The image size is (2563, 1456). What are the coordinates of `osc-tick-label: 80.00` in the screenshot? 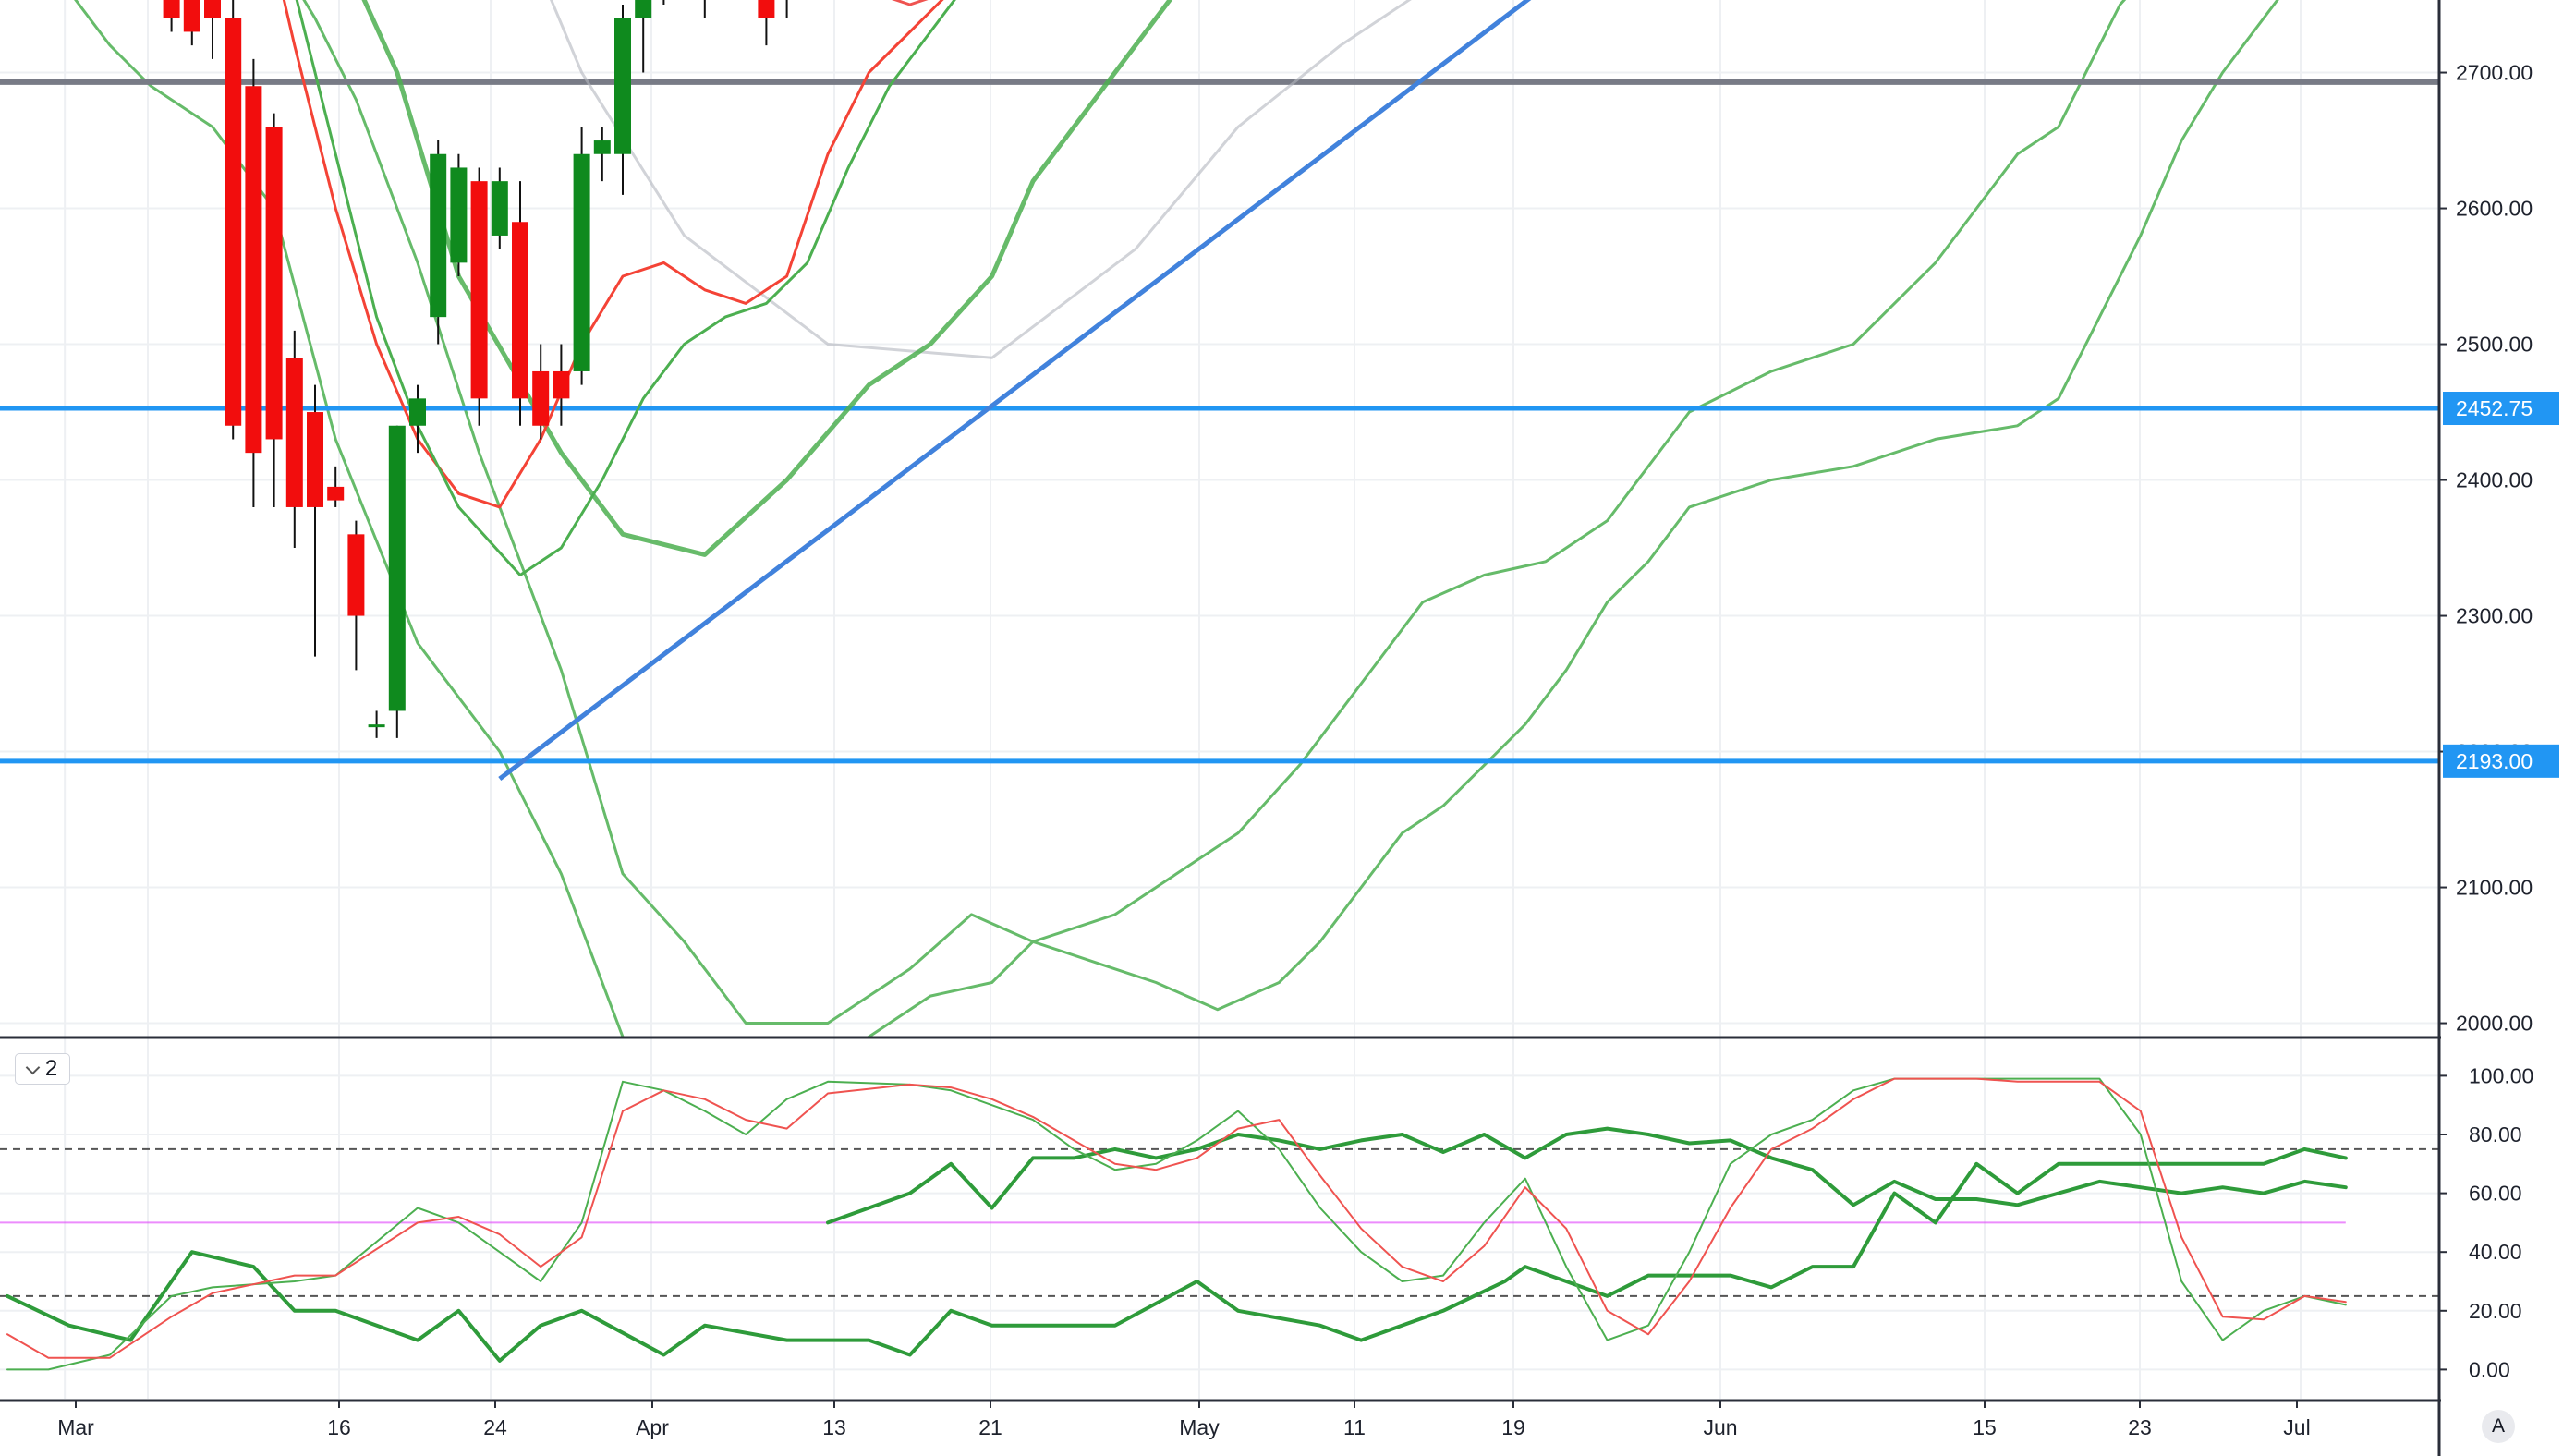 It's located at (2495, 1134).